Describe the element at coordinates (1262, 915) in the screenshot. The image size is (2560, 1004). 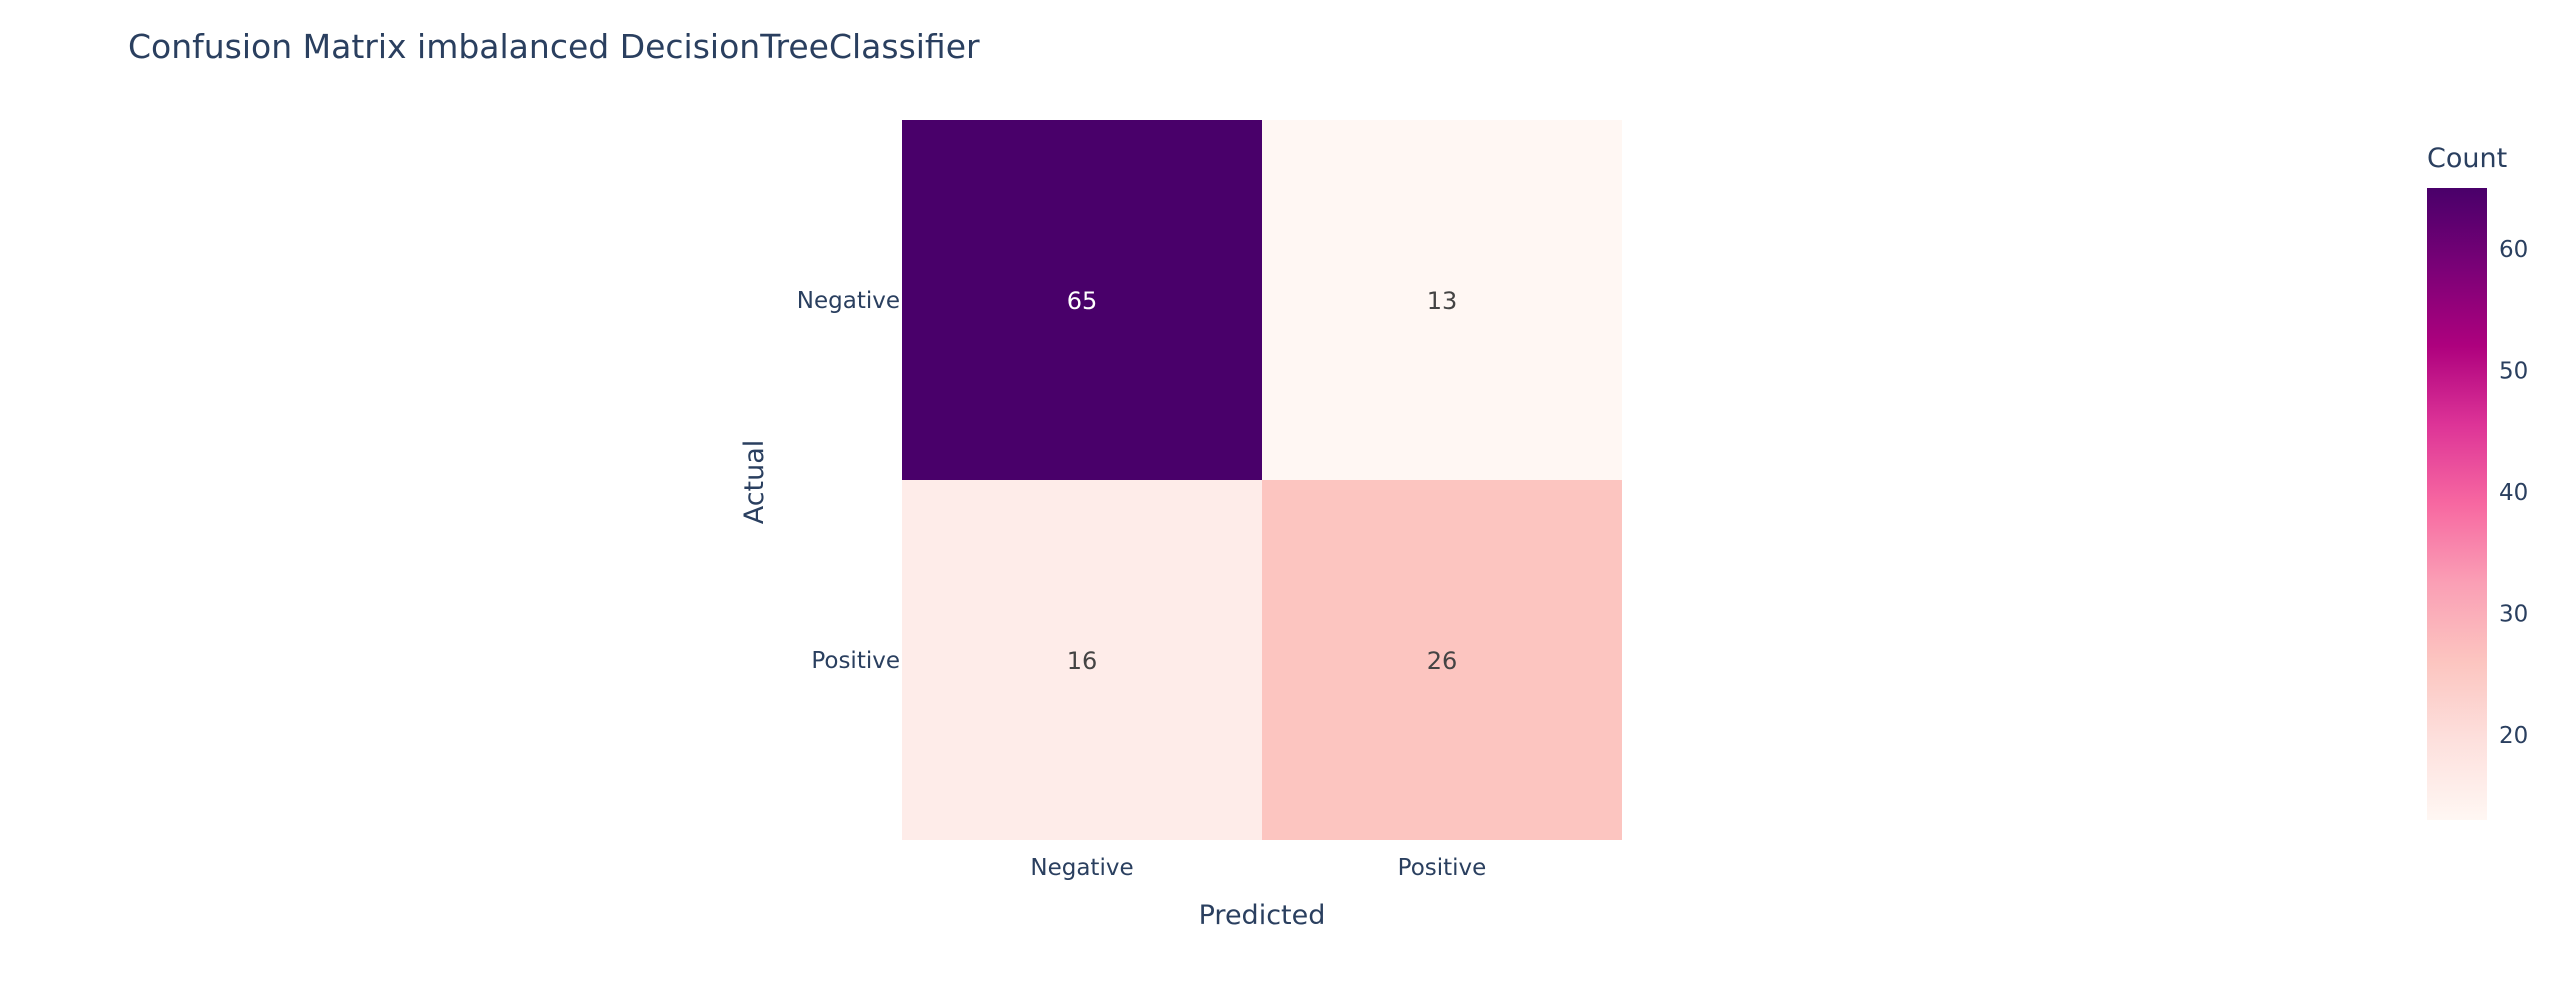
I see `x-axis-label: Predicted` at that location.